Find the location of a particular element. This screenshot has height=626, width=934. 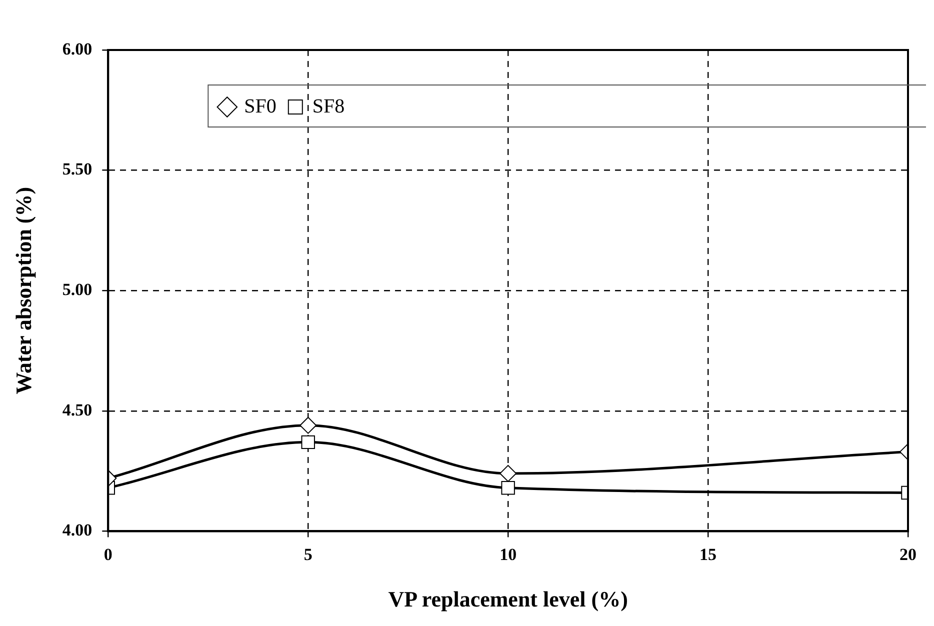

x-axis-title: VP replacement level (%) is located at coordinates (508, 599).